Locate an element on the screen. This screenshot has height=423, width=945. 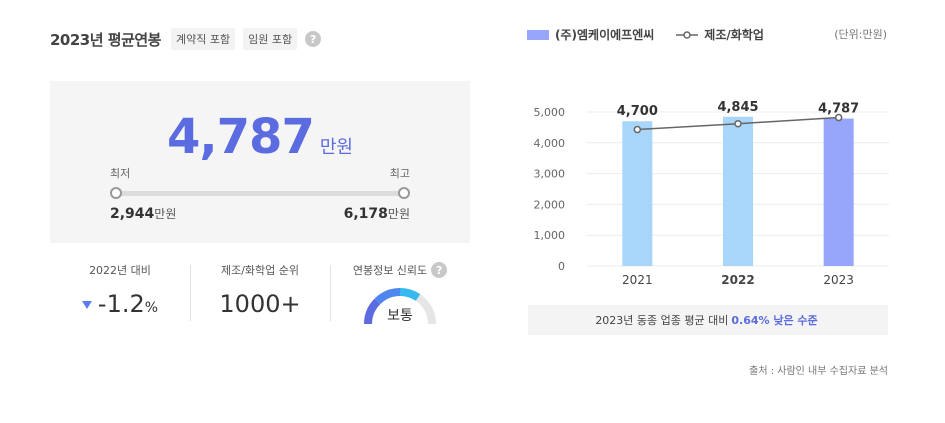
reliability-gauge: 보통 is located at coordinates (400, 306).